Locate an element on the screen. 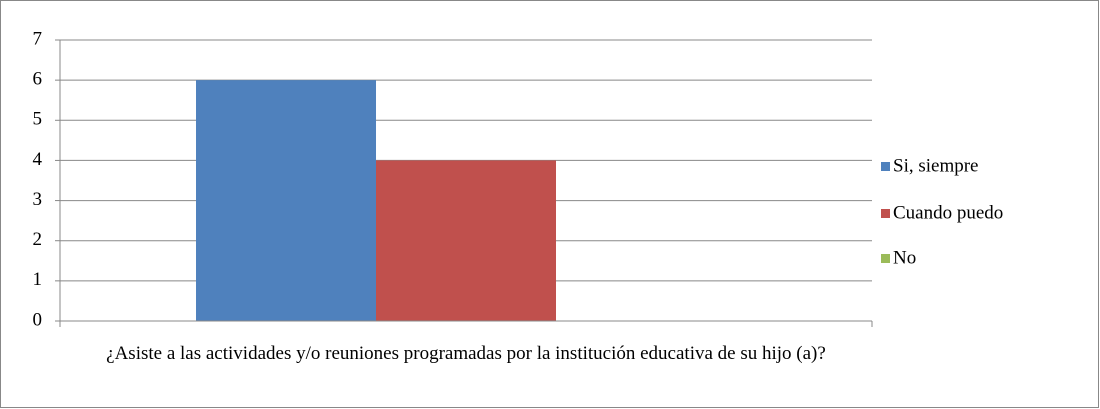 Image resolution: width=1100 pixels, height=409 pixels. legend-label: Cuando puedo is located at coordinates (948, 212).